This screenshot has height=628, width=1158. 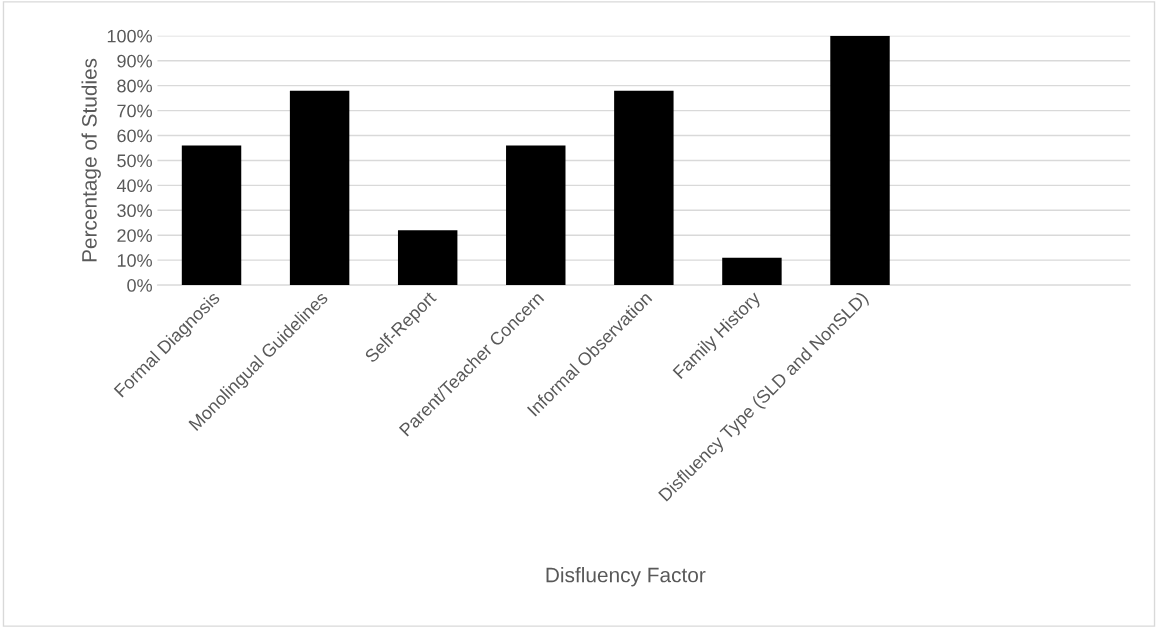 What do you see at coordinates (626, 577) in the screenshot?
I see `x-axis-title: Disfluency Factor` at bounding box center [626, 577].